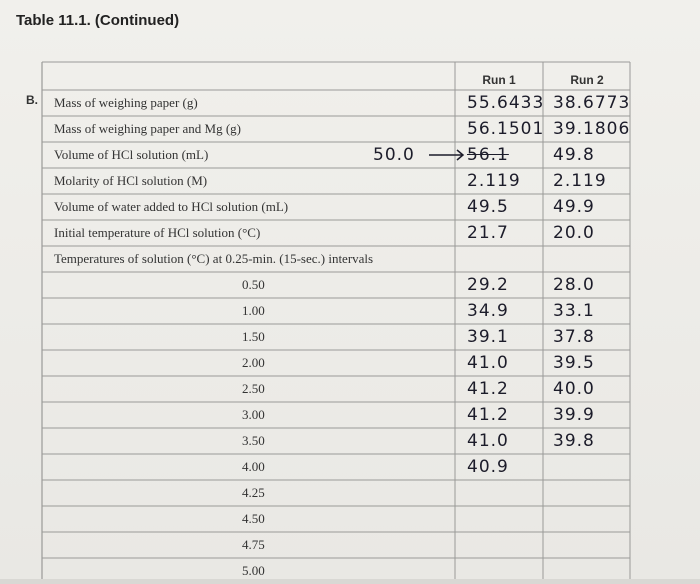 The width and height of the screenshot is (700, 584). Describe the element at coordinates (574, 337) in the screenshot. I see `handwritten-value: 37.8` at that location.